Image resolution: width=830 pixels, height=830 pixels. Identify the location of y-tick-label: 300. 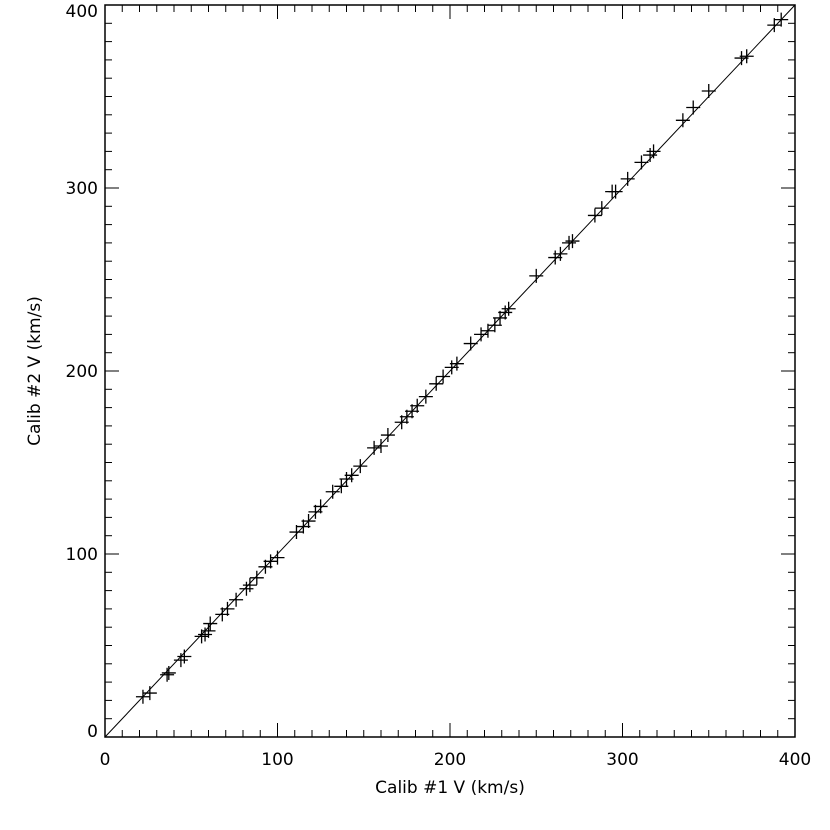
(82, 189).